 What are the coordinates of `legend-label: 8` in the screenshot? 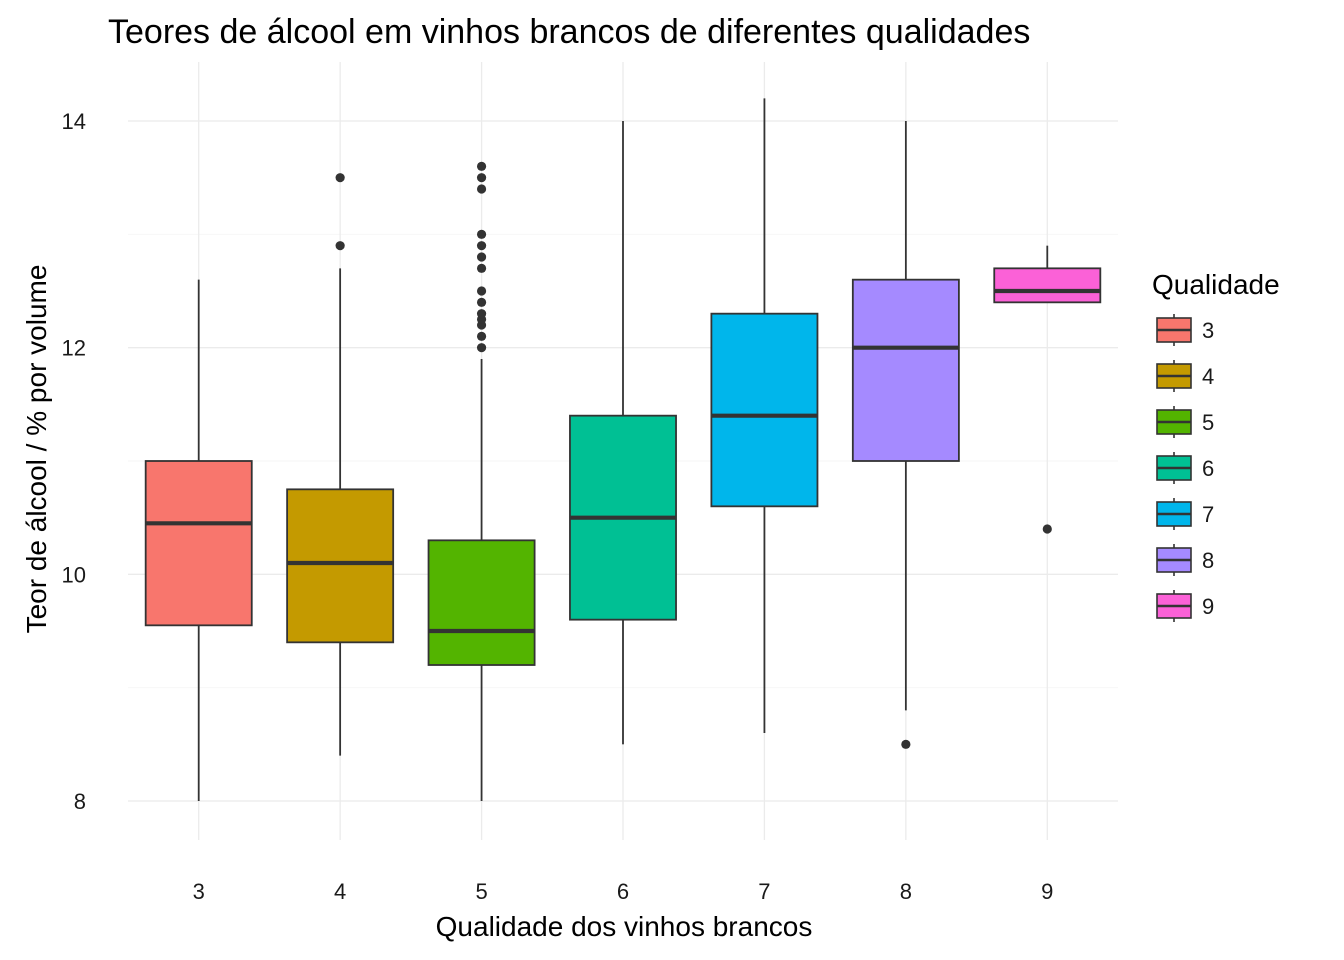 It's located at (1208, 560).